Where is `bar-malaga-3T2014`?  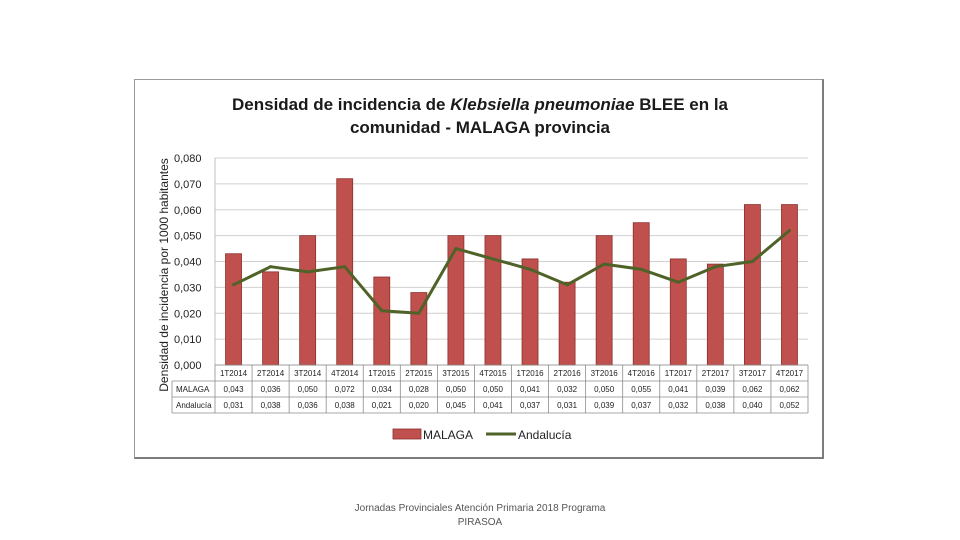 bar-malaga-3T2014 is located at coordinates (308, 300).